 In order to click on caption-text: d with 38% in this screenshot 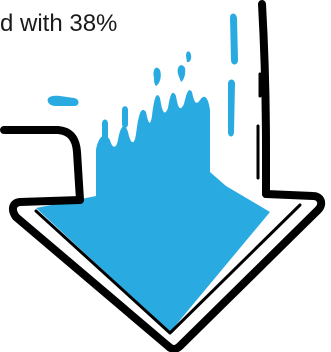, I will do `click(59, 23)`.